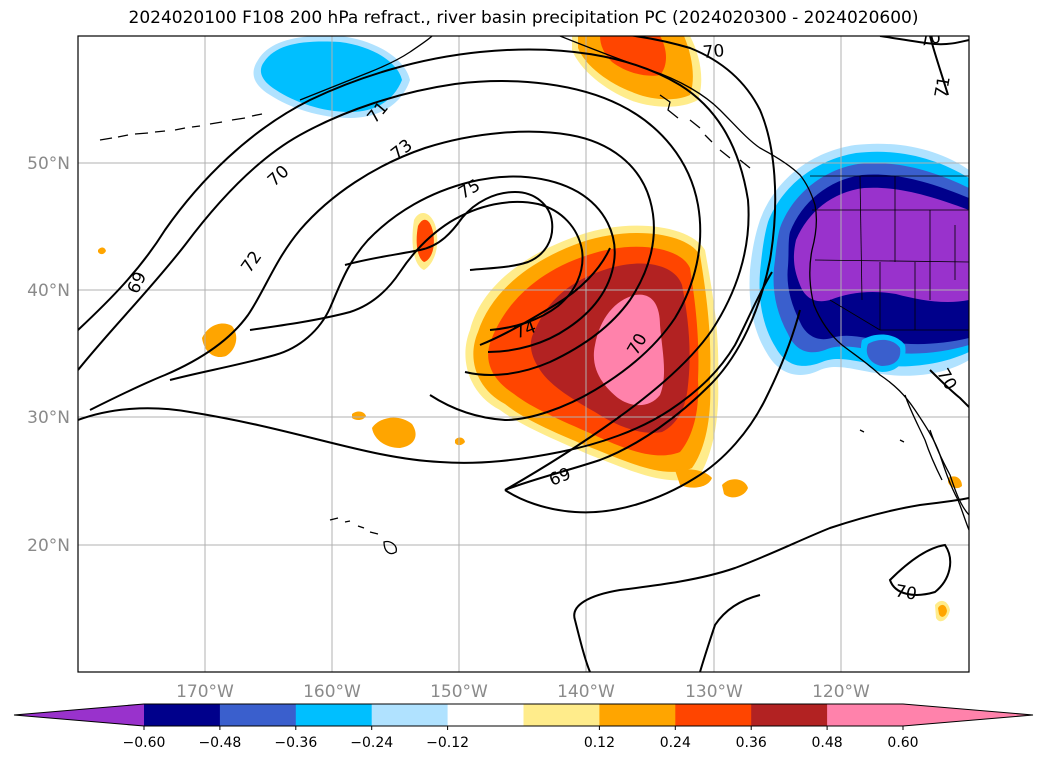  What do you see at coordinates (48, 418) in the screenshot?
I see `lat-label: 30°N` at bounding box center [48, 418].